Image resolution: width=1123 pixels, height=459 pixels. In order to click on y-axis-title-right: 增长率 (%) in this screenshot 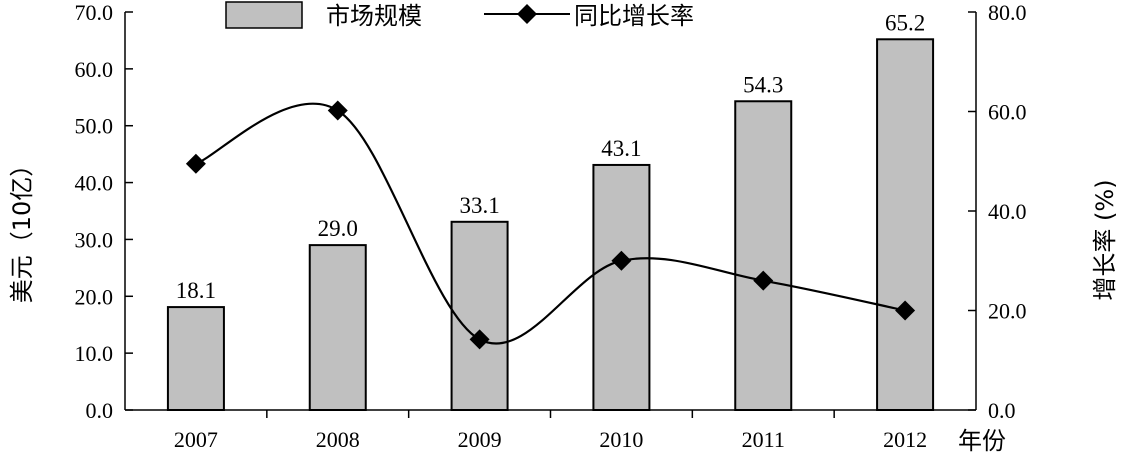, I will do `click(1105, 239)`.